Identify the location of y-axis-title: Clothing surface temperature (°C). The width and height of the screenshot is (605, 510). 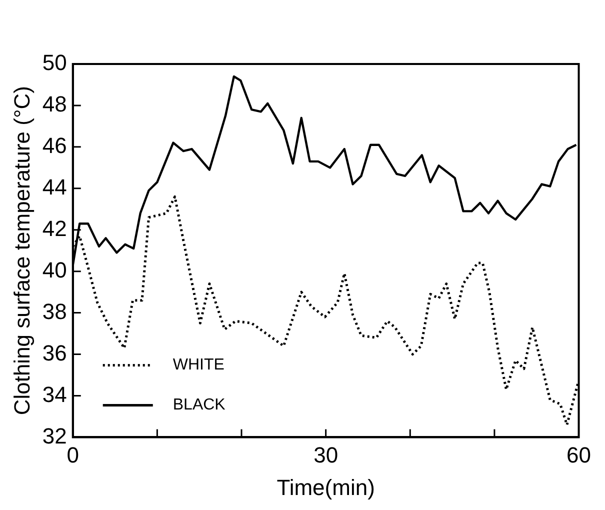
(21, 251).